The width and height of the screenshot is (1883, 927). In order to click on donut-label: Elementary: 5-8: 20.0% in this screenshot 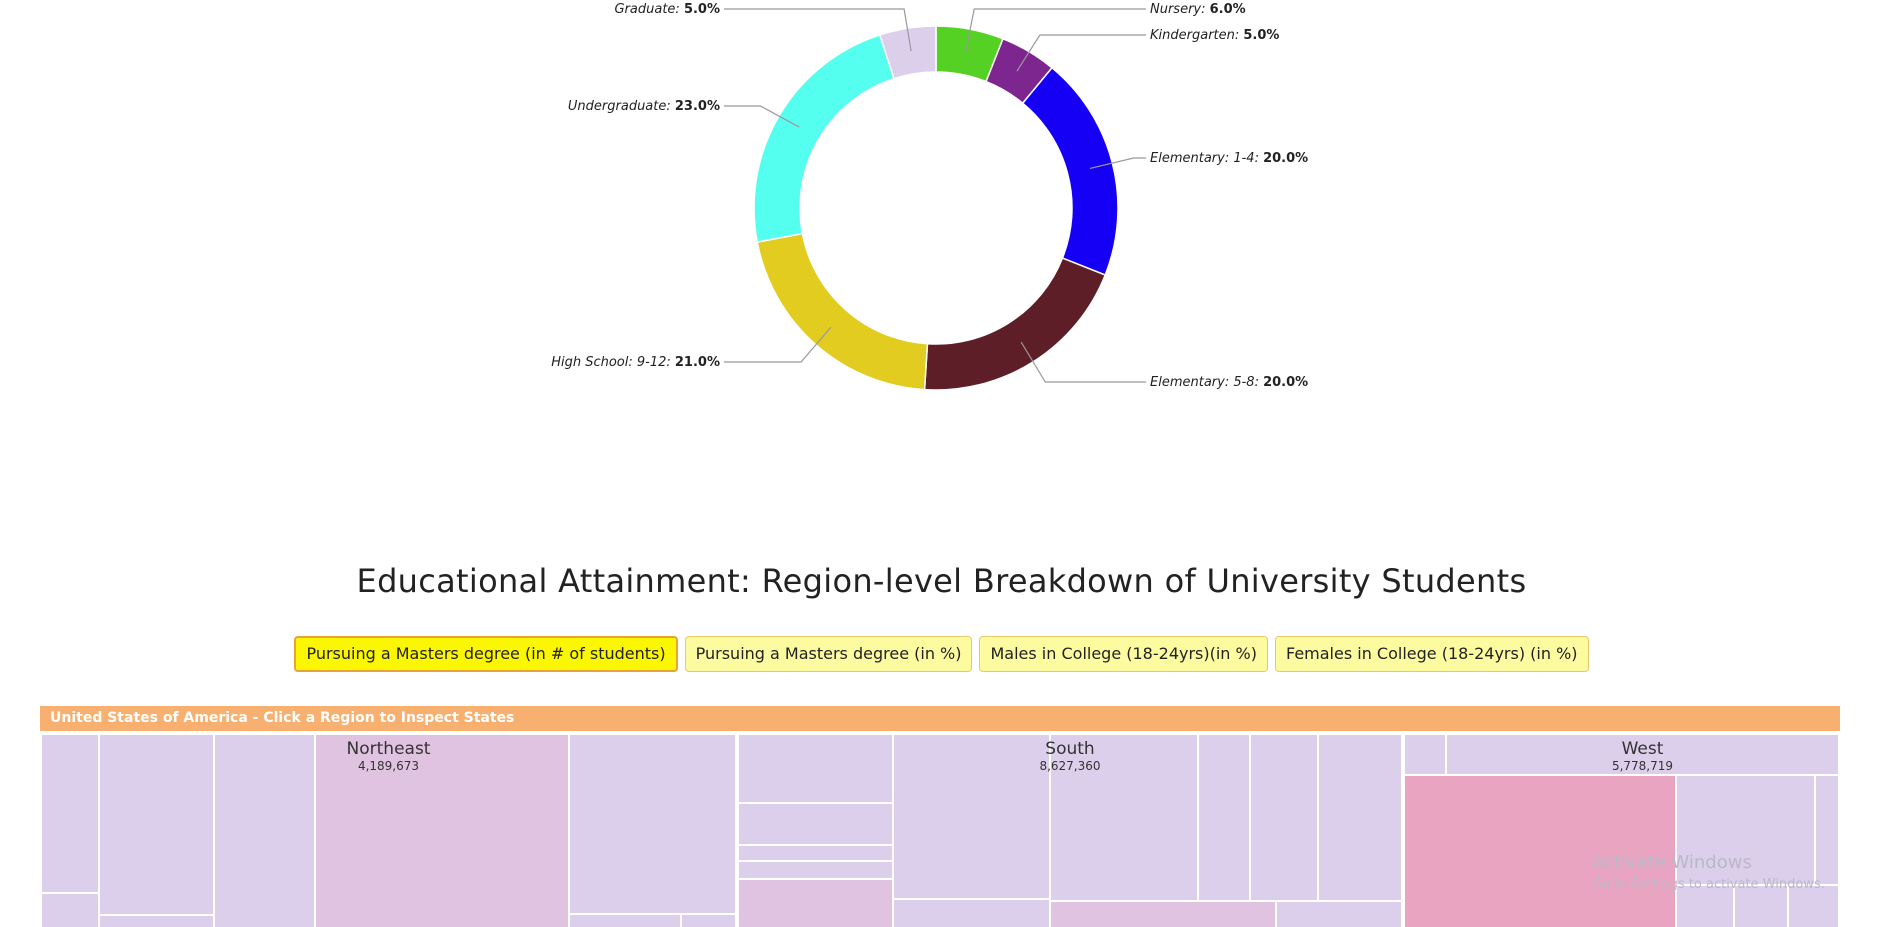, I will do `click(1229, 382)`.